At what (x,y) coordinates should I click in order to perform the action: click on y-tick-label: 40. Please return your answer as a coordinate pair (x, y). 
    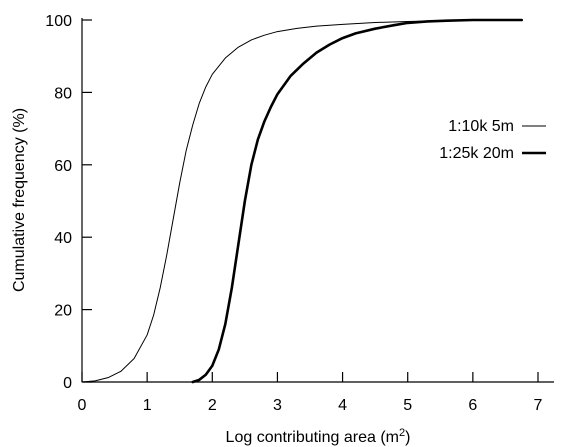
    Looking at the image, I should click on (63, 238).